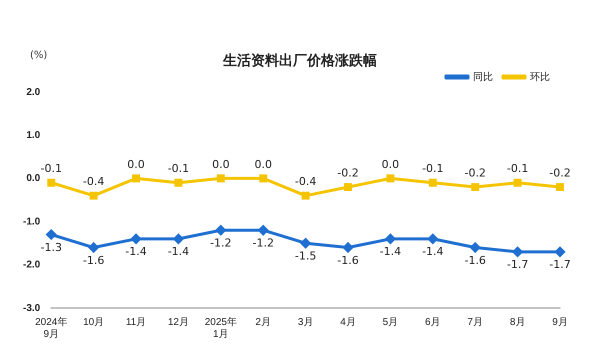  What do you see at coordinates (475, 322) in the screenshot?
I see `x-tick-label: 7月` at bounding box center [475, 322].